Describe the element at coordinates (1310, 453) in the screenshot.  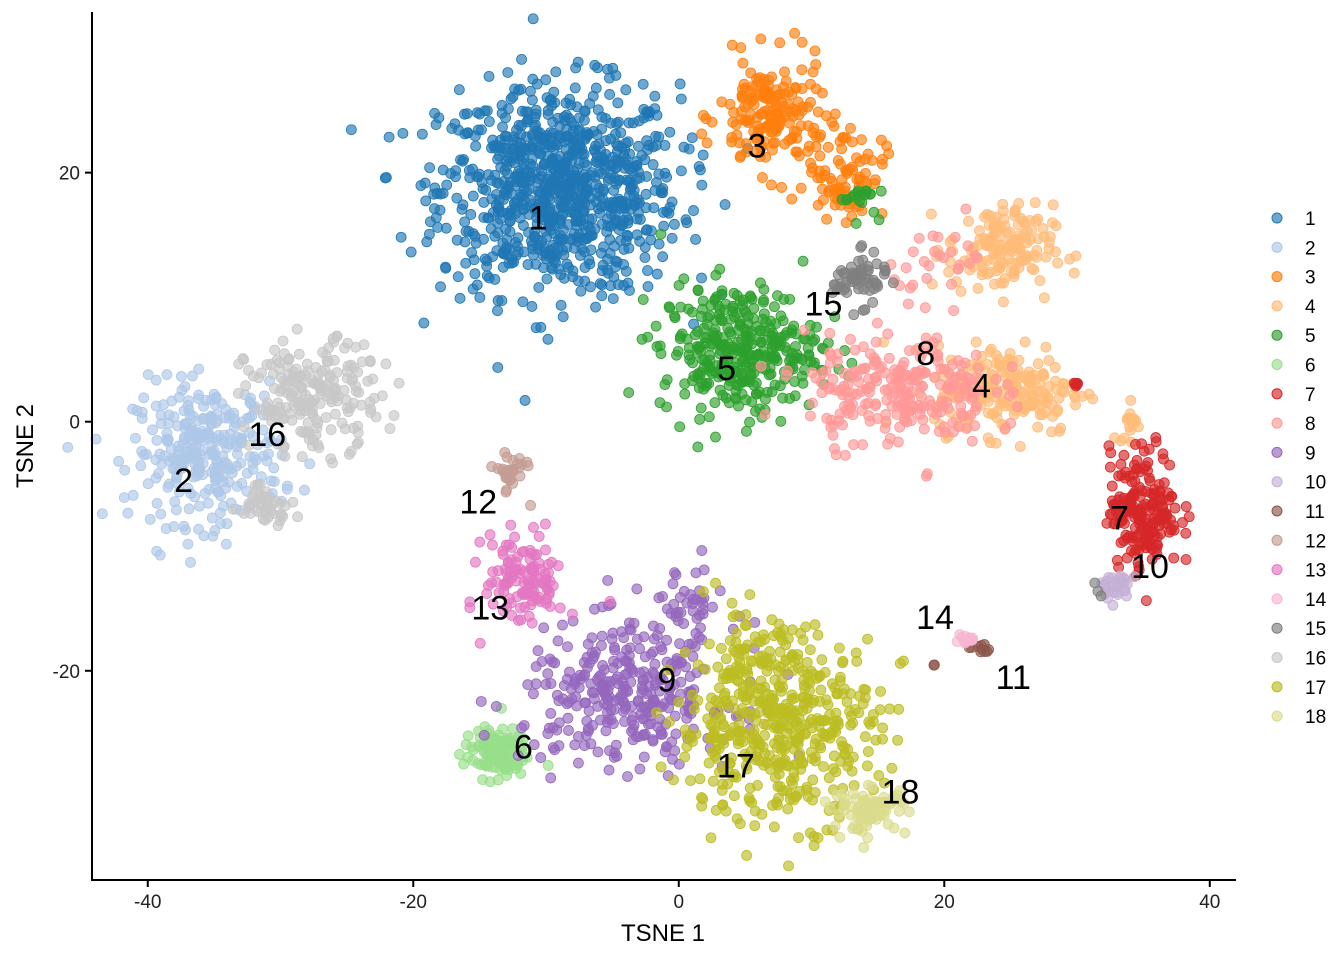
I see `legend-label: 9` at that location.